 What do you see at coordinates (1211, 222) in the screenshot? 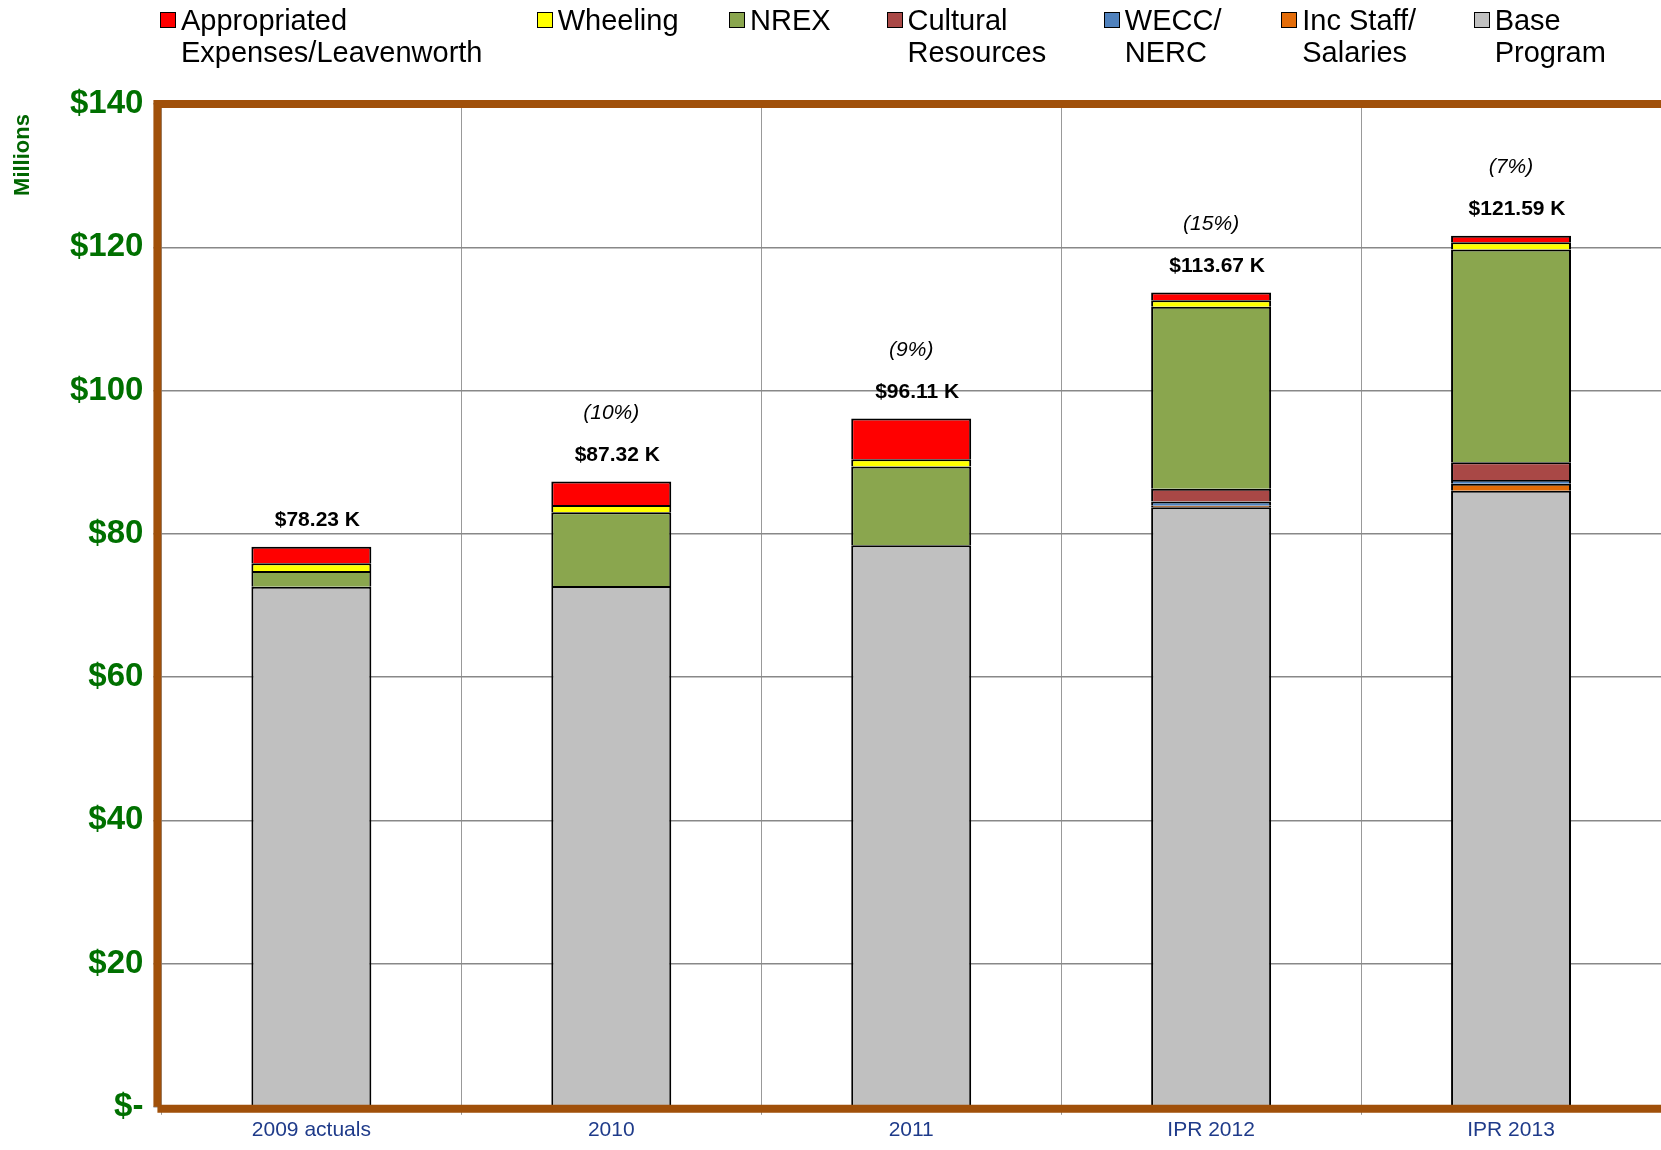
I see `annotation: (15%)` at bounding box center [1211, 222].